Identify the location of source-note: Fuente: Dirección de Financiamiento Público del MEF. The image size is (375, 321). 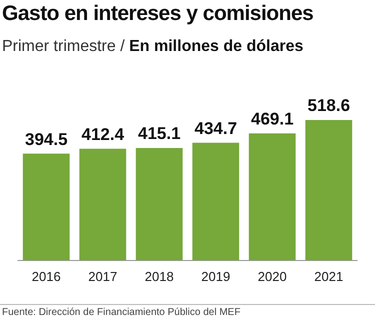
(121, 312).